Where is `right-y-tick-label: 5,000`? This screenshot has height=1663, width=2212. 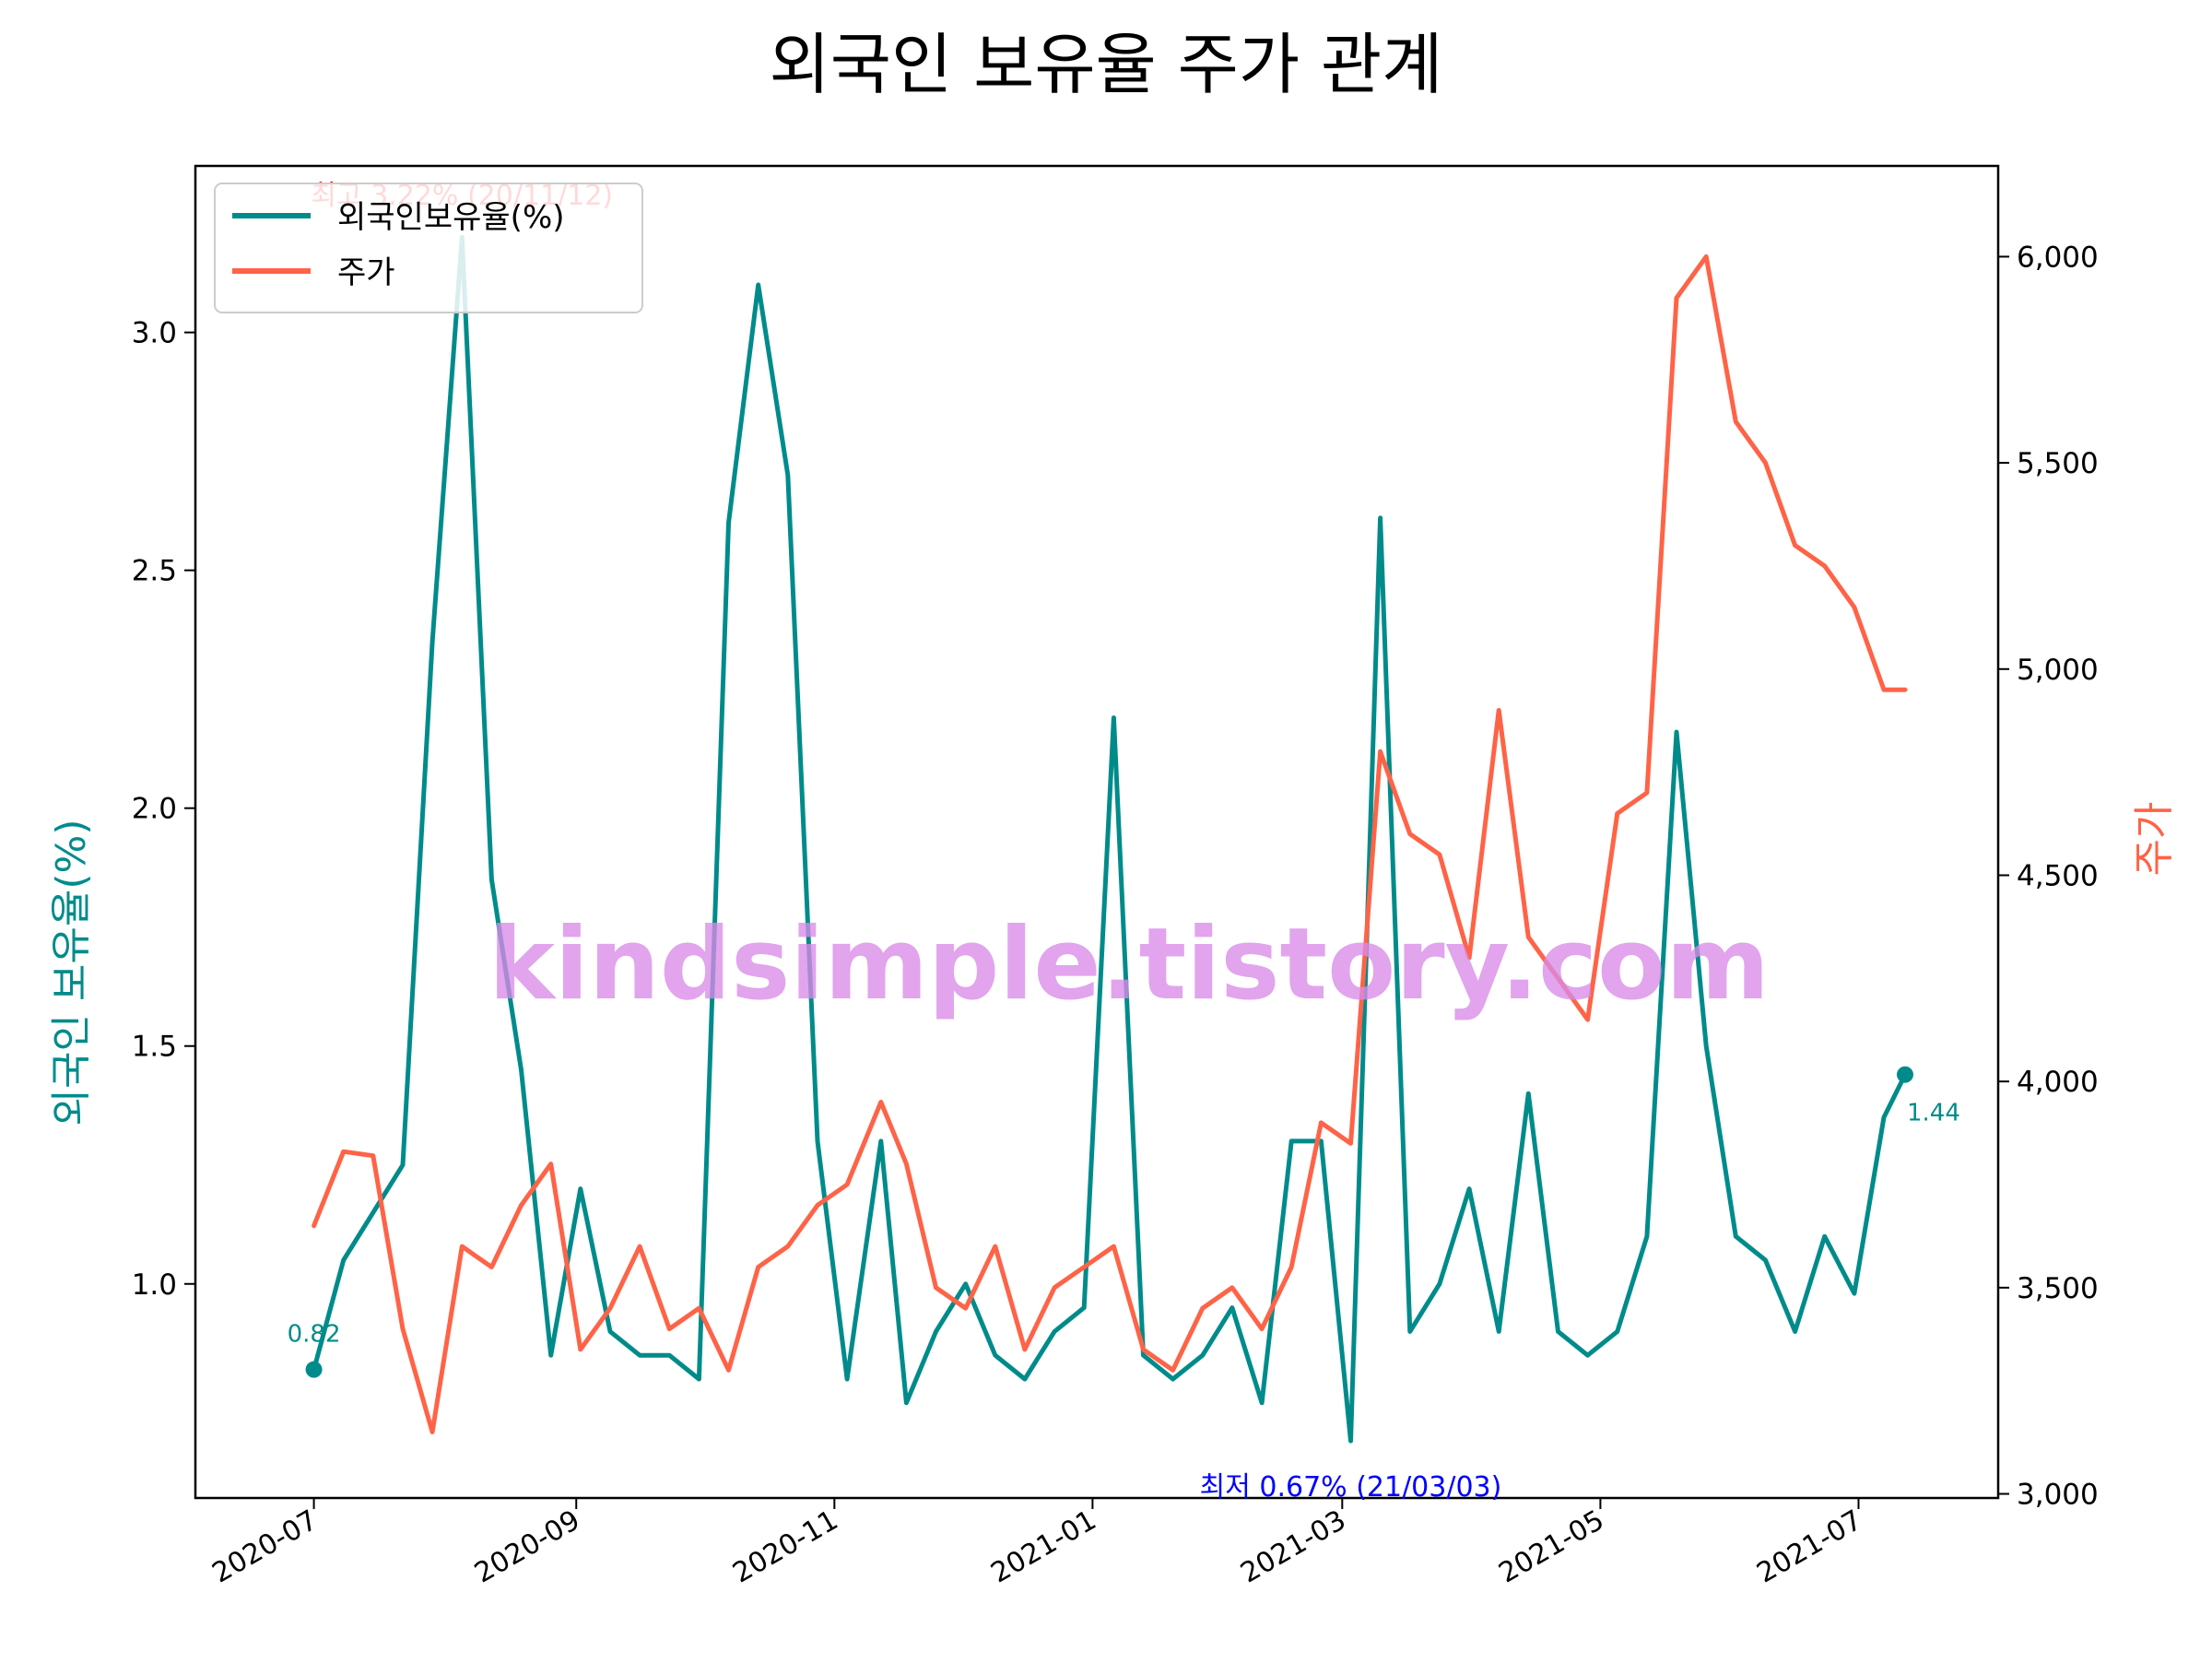 right-y-tick-label: 5,000 is located at coordinates (2058, 670).